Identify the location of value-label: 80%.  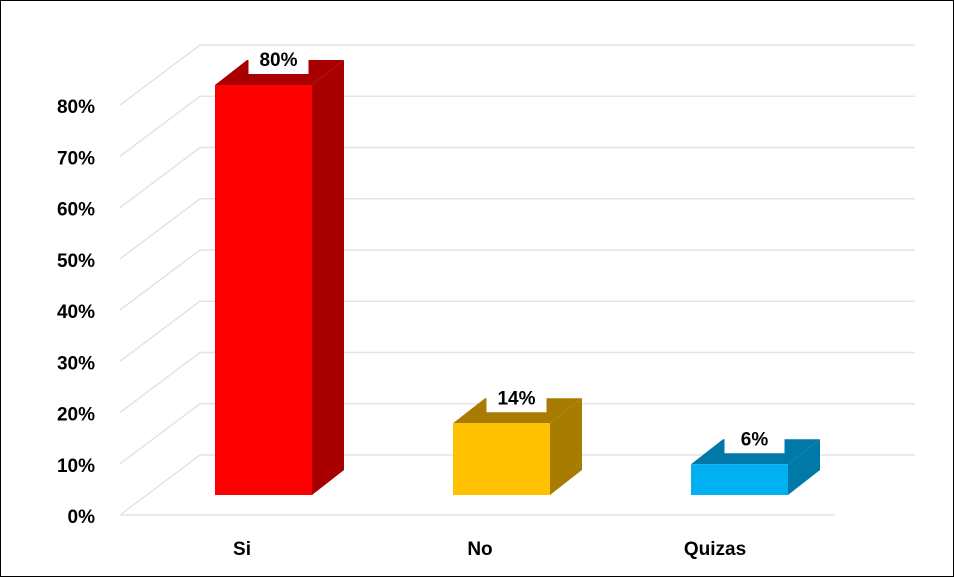
(278, 60).